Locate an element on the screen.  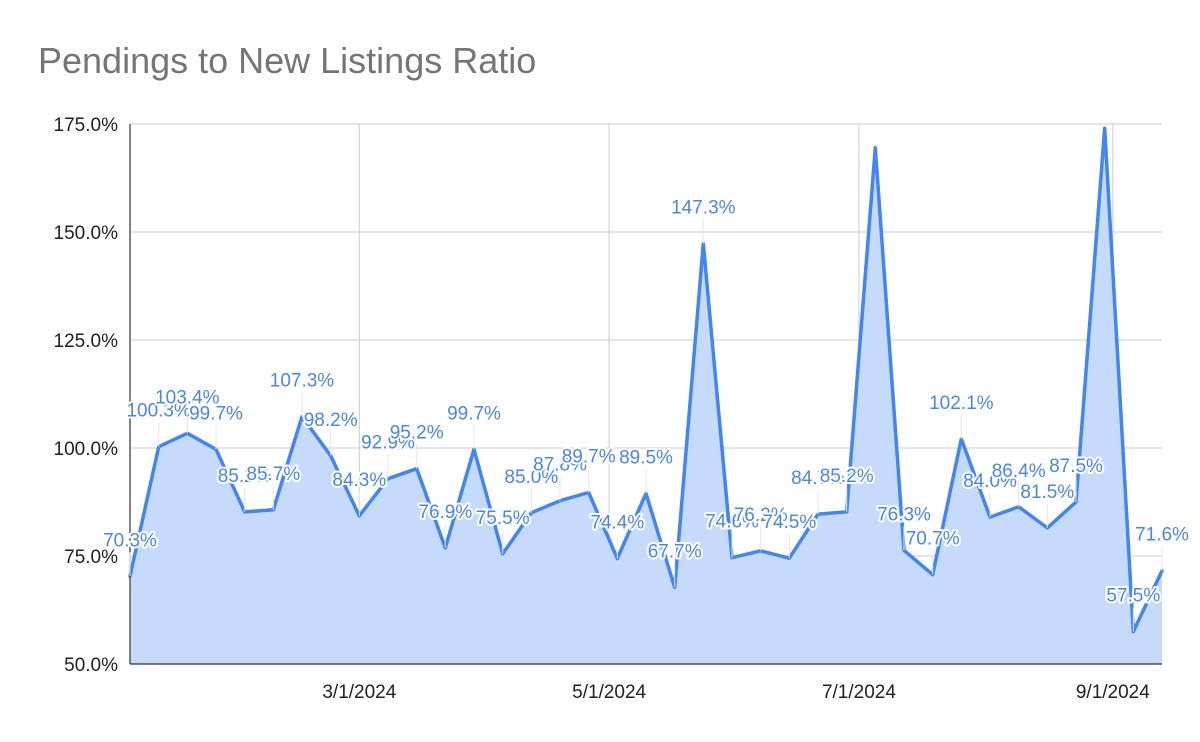
data-label: 85.7% is located at coordinates (273, 474).